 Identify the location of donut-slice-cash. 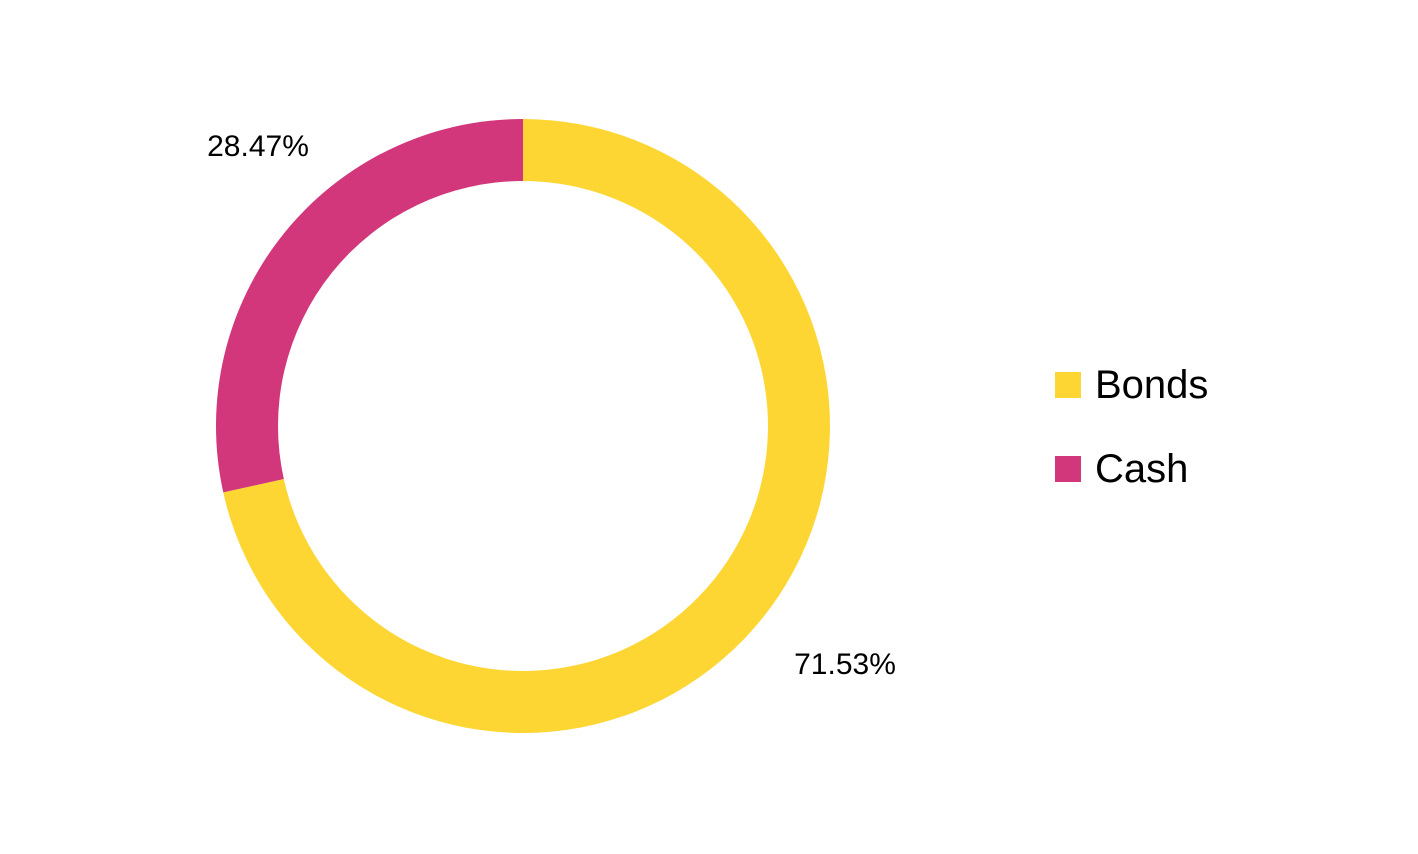
(369, 306).